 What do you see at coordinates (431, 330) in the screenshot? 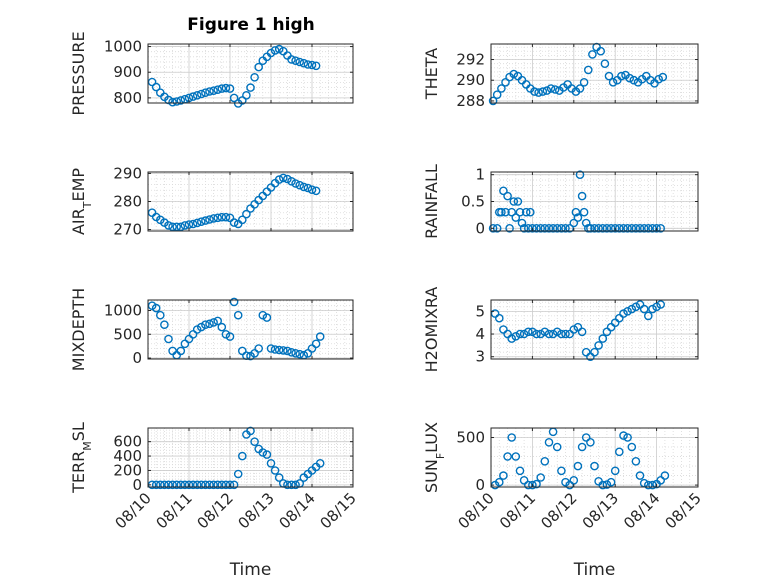
I see `h2omixra-ylabel: H2OMIXRA` at bounding box center [431, 330].